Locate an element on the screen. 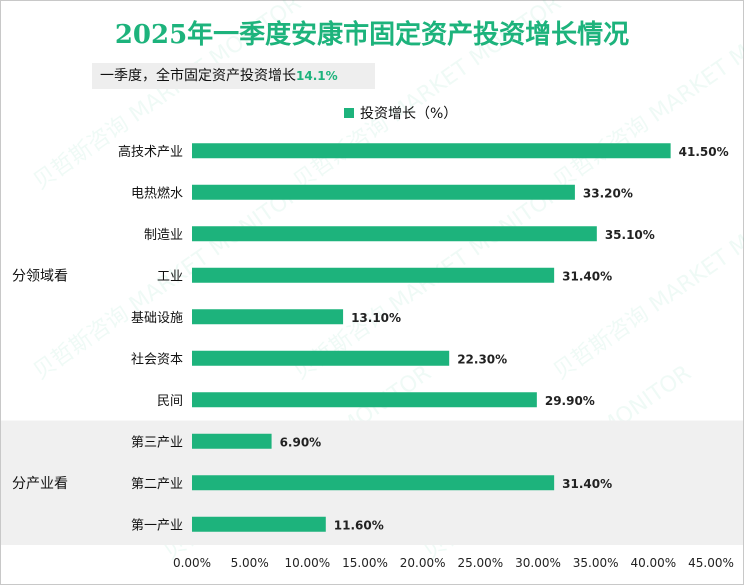 The image size is (744, 585). data-label: 33.20% is located at coordinates (608, 193).